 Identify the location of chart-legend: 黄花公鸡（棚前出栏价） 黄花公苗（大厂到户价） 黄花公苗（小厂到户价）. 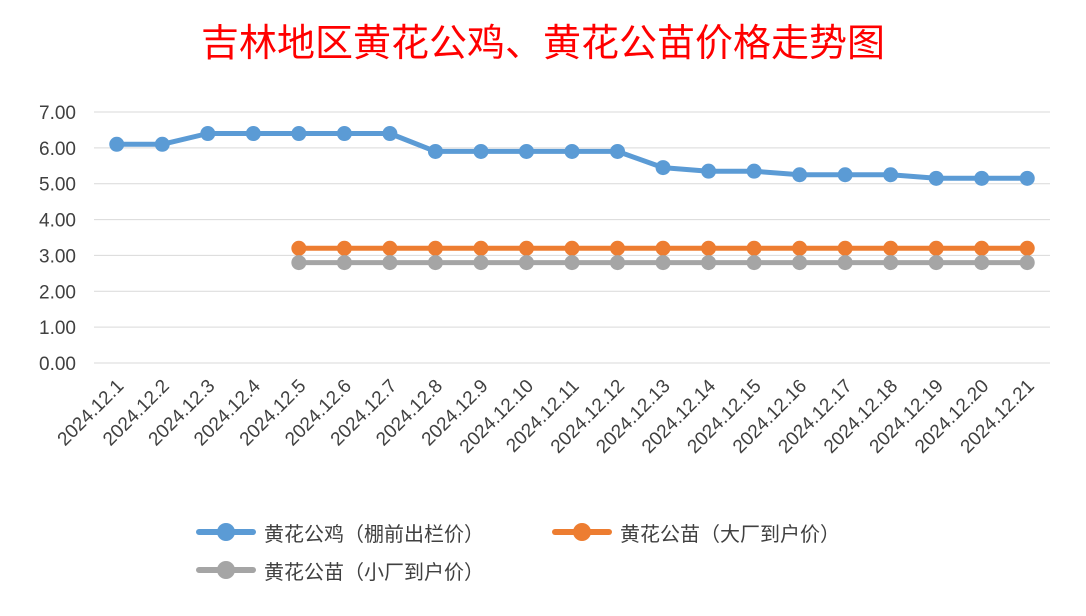
(543, 553).